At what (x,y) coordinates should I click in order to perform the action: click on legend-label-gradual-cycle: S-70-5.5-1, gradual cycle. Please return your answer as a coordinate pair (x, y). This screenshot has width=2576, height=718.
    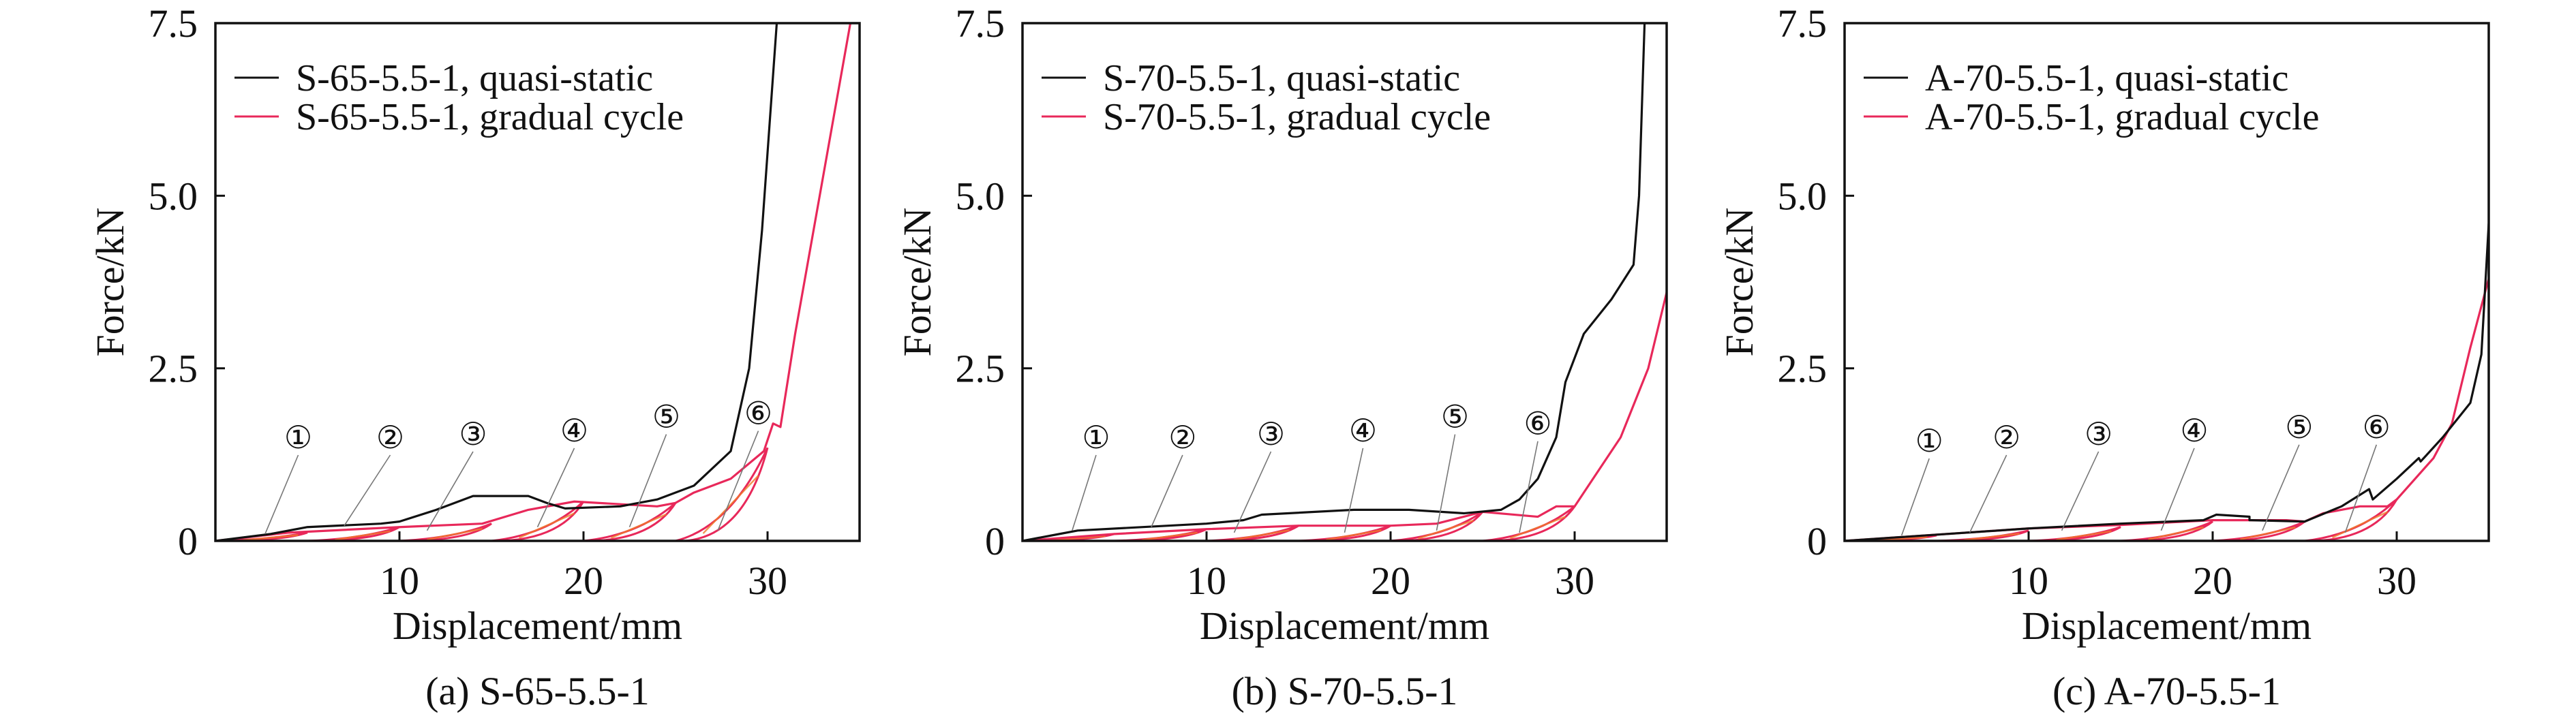
    Looking at the image, I should click on (1297, 117).